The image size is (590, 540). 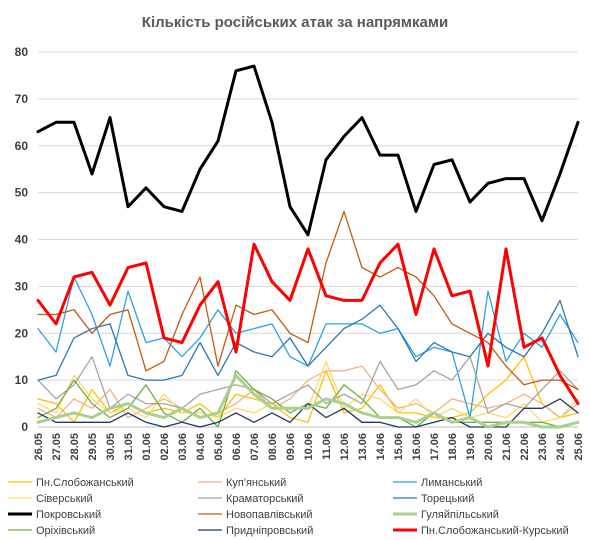 What do you see at coordinates (399, 447) in the screenshot?
I see `x-tick-label: 15.06` at bounding box center [399, 447].